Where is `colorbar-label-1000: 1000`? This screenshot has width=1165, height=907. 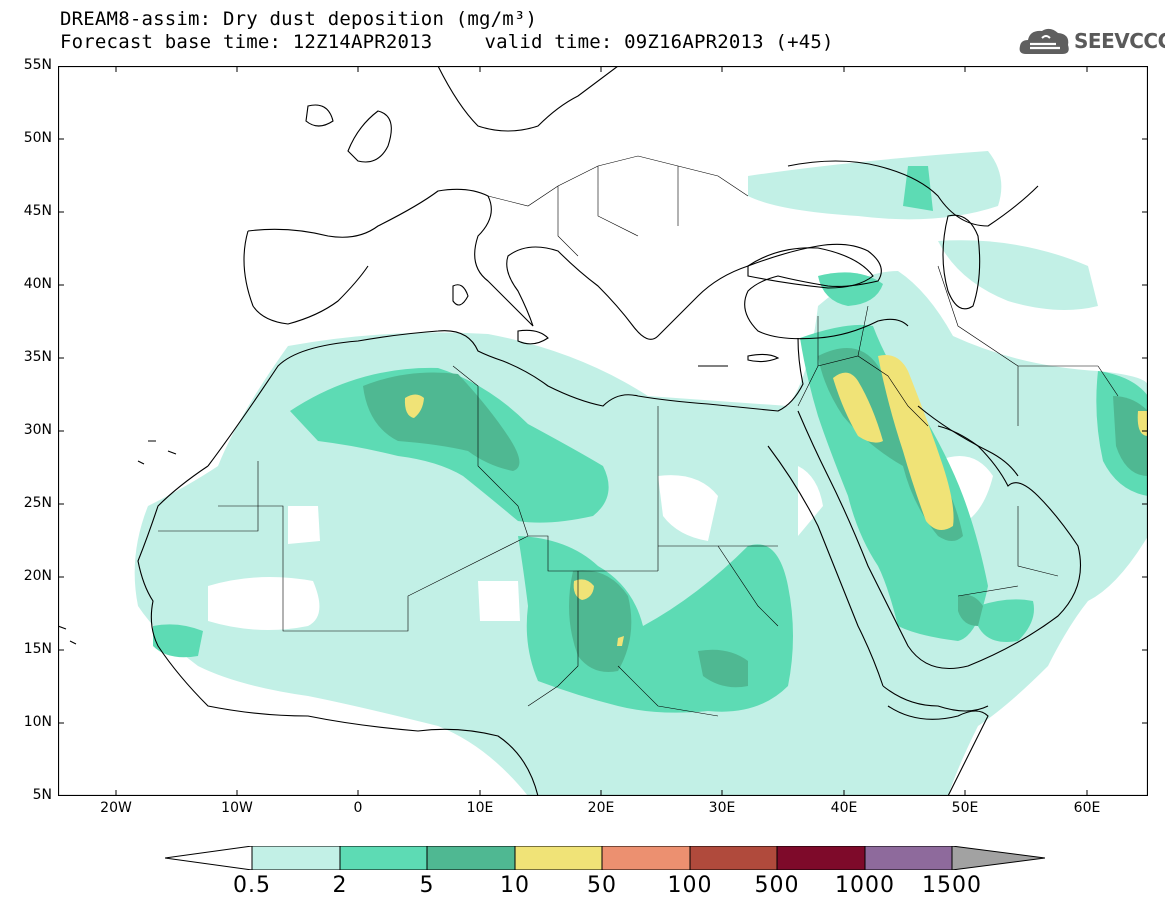
colorbar-label-1000: 1000 is located at coordinates (865, 885).